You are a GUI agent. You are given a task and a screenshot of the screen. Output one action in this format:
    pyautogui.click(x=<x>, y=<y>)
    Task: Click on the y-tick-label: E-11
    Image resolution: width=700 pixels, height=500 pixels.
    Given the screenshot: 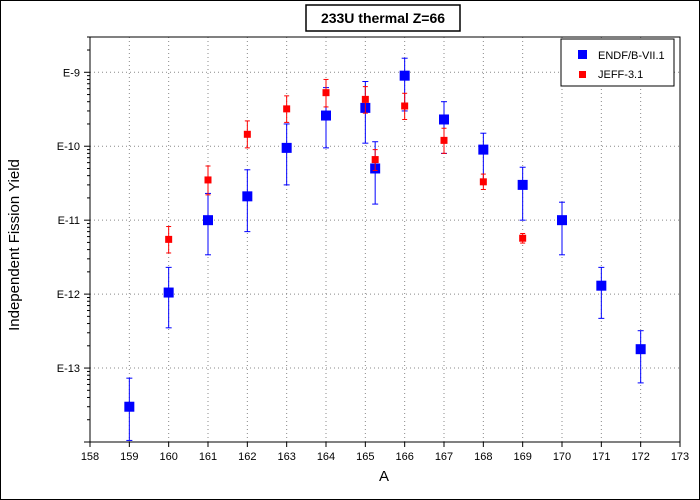 What is the action you would take?
    pyautogui.click(x=69, y=221)
    